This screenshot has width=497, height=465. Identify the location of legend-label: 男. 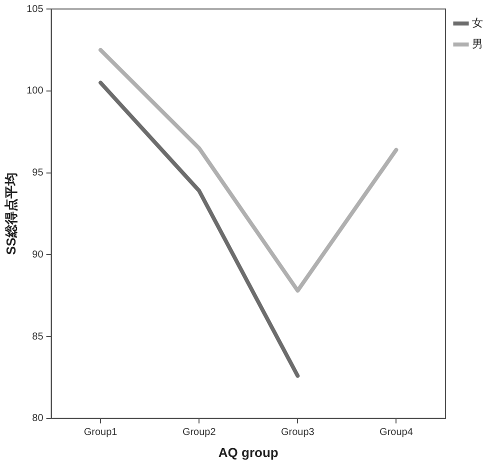
(477, 44).